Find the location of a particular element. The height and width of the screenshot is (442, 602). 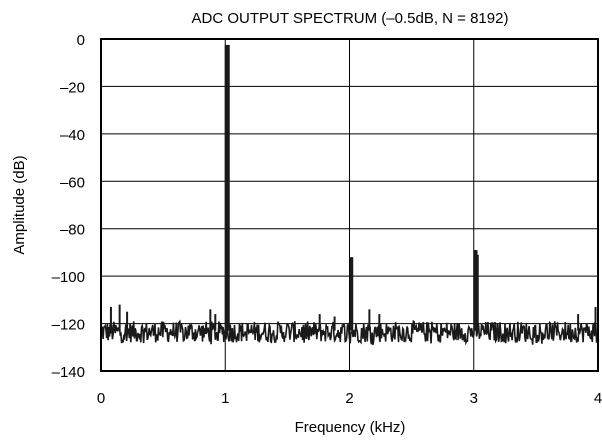

noise-floor-trace is located at coordinates (349, 332).